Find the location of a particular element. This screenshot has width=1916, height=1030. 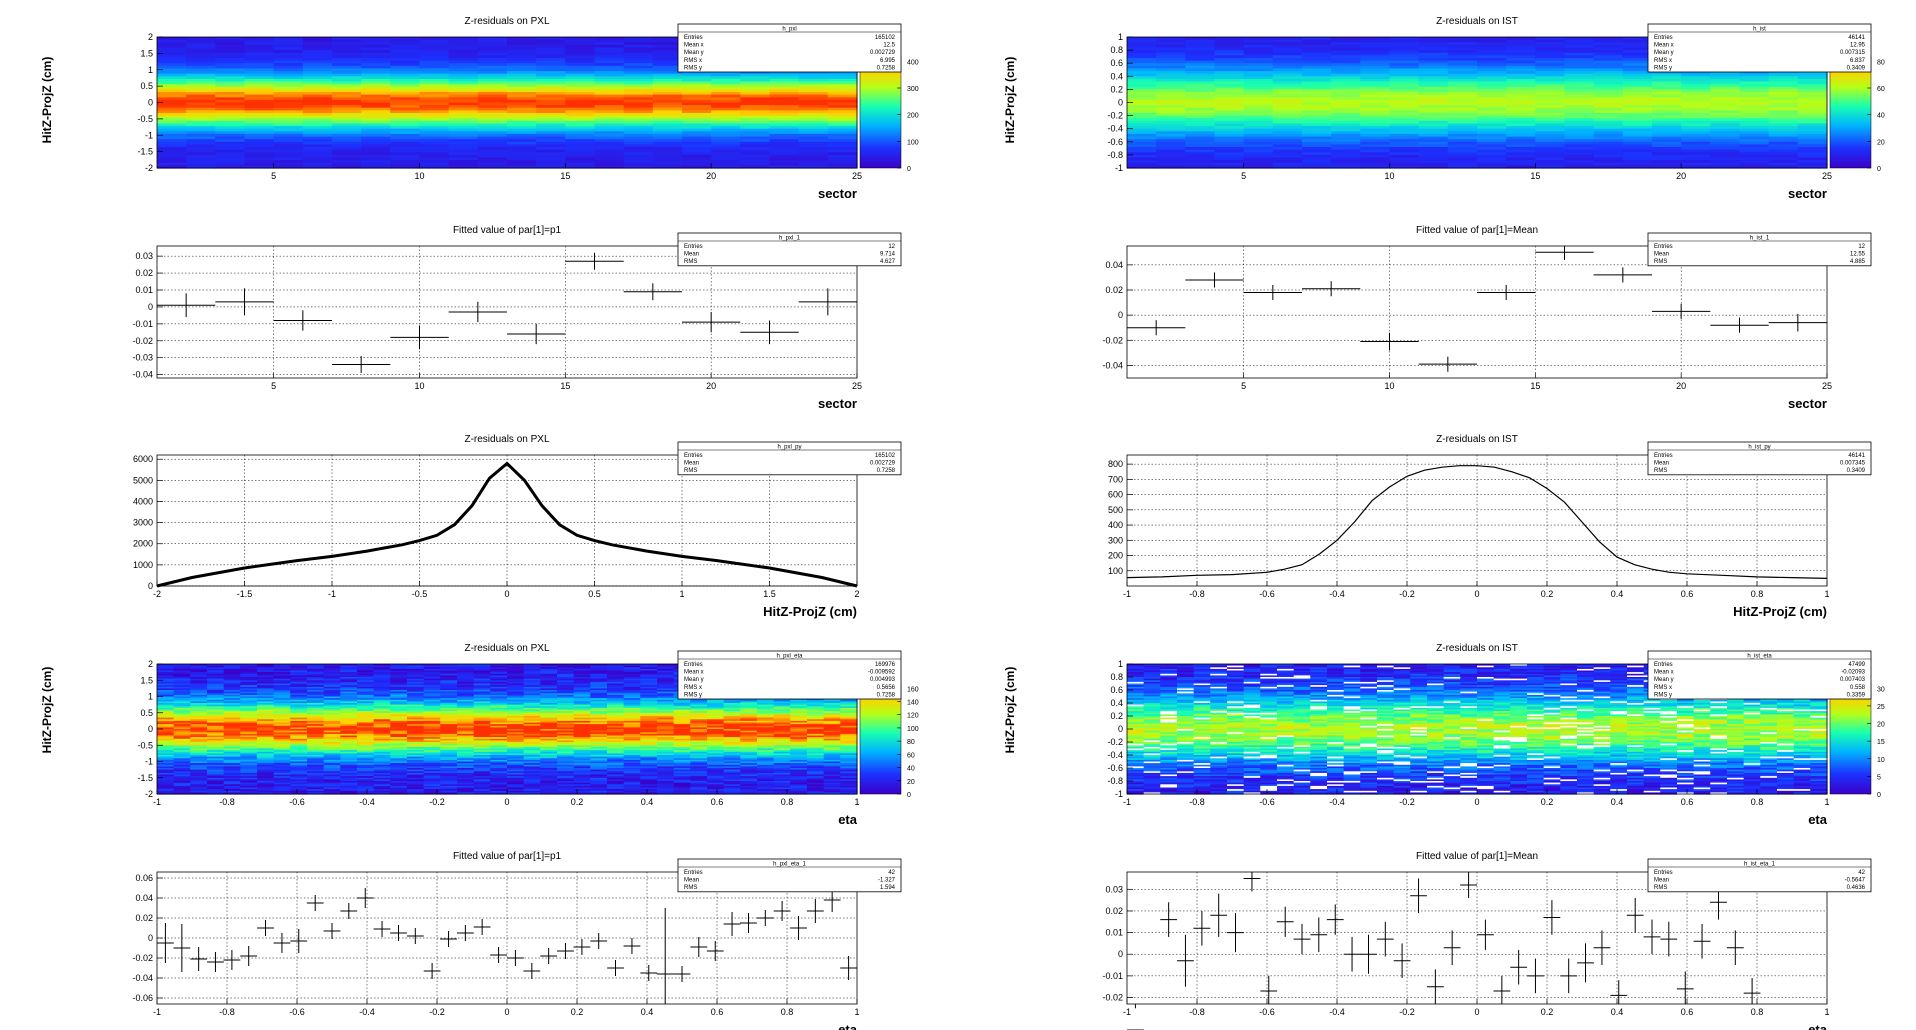

x-tick-label: -0.5 is located at coordinates (420, 594).